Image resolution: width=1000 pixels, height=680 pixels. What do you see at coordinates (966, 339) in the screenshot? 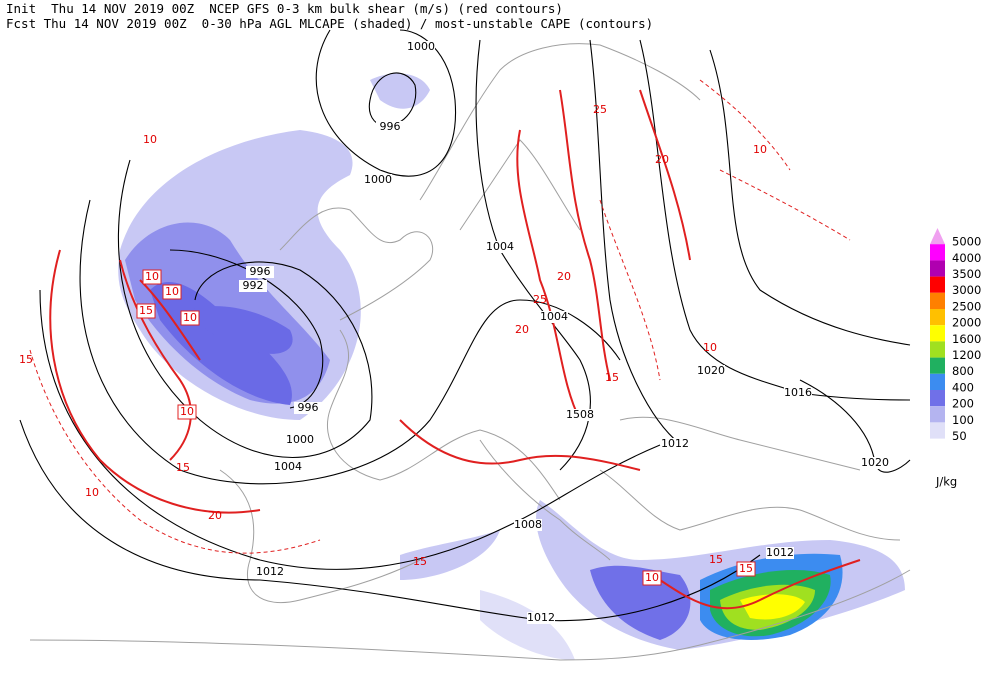
I see `legend-label: 1600` at bounding box center [966, 339].